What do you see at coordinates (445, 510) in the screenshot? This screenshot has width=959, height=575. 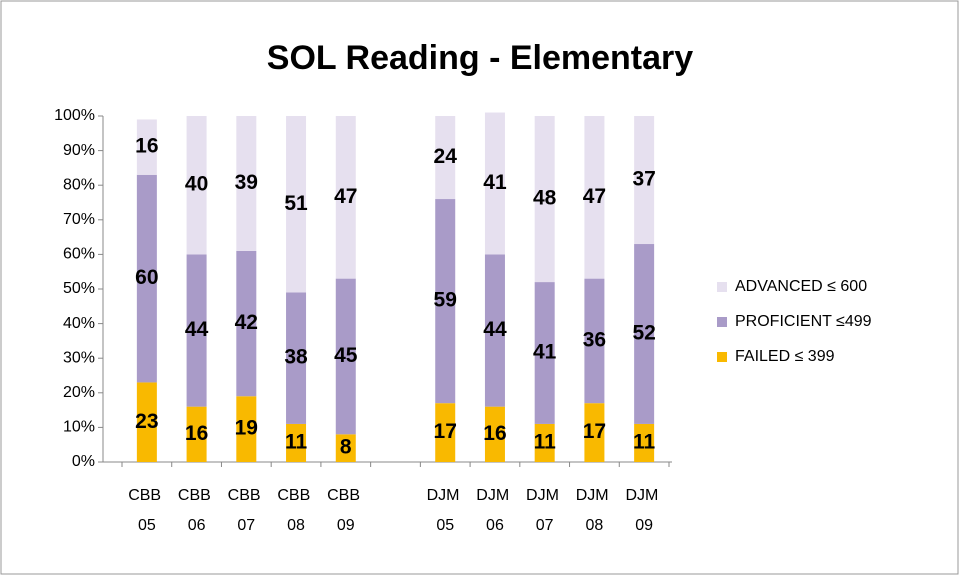 I see `x-tick-label: DJM 05` at bounding box center [445, 510].